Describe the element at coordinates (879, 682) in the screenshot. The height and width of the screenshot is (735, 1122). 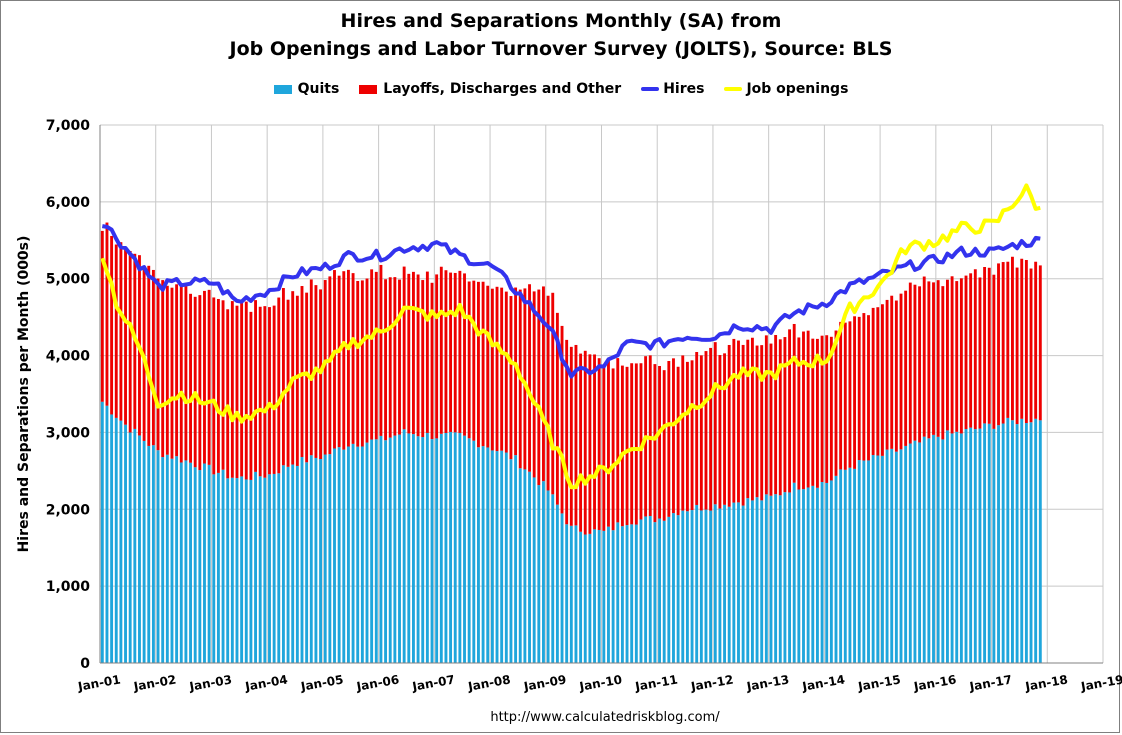
I see `x-tick-label: Jan-15` at that location.